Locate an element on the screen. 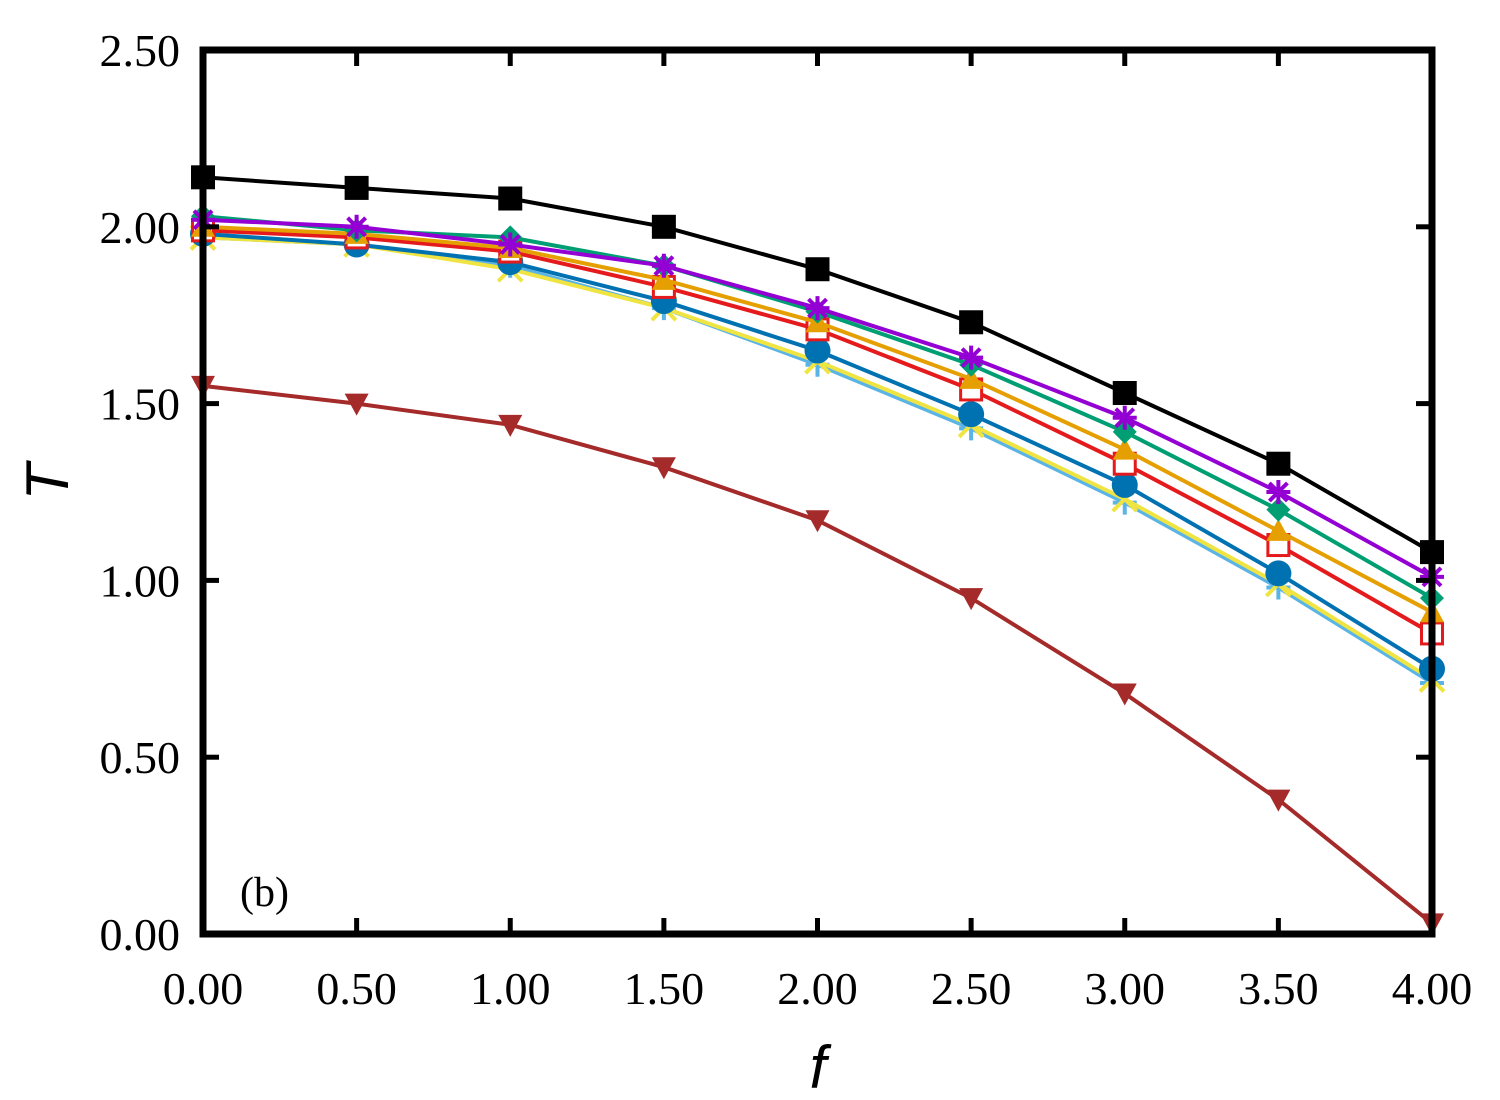 This screenshot has width=1500, height=1100. x-tick-label: 0.50 is located at coordinates (356, 988).